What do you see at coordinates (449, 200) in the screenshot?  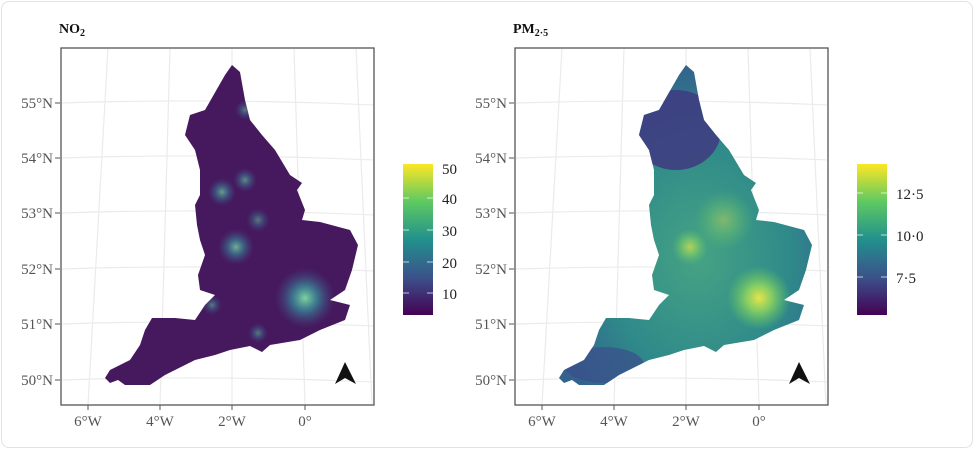 I see `legend-tick: 40` at bounding box center [449, 200].